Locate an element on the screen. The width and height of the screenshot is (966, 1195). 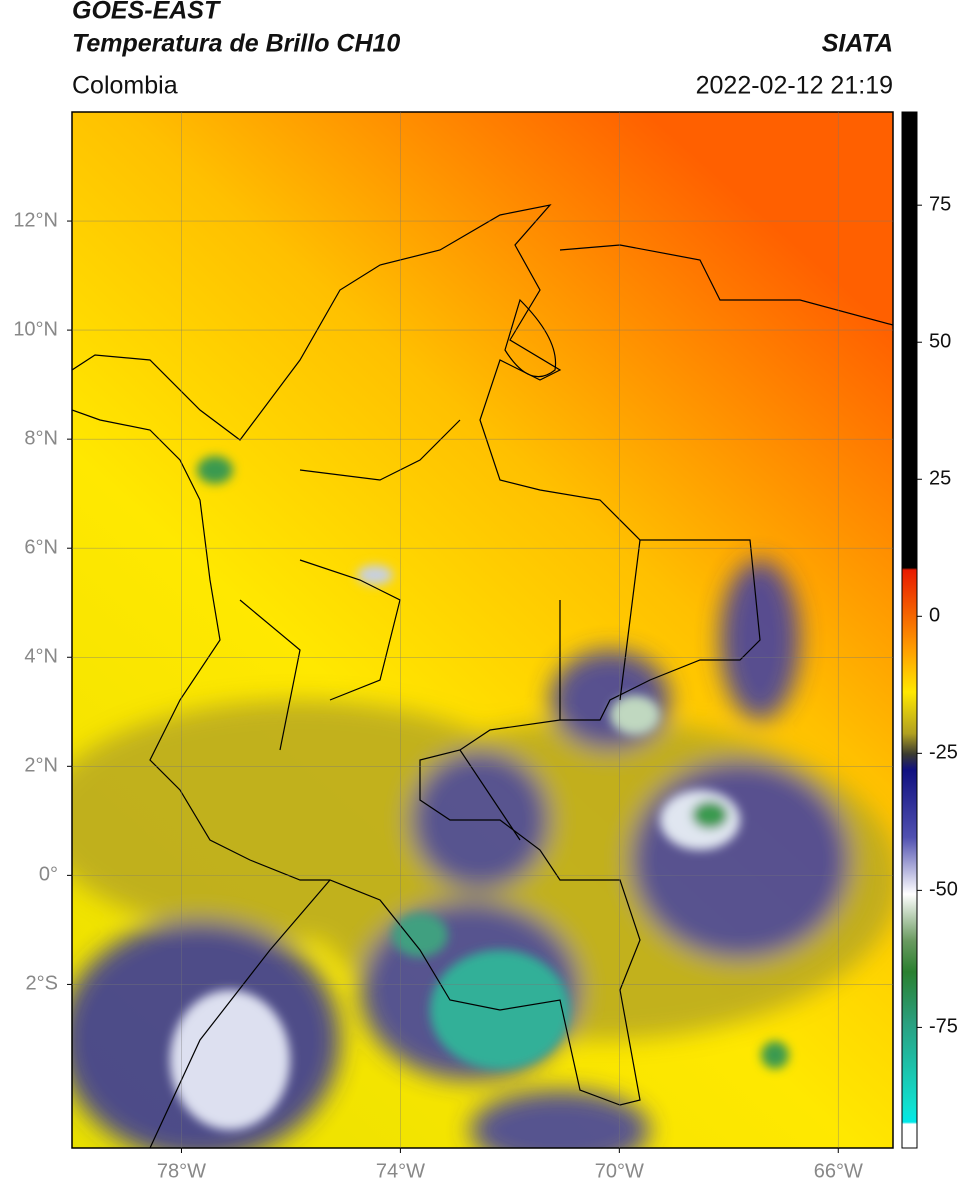
source: SIATA is located at coordinates (857, 44).